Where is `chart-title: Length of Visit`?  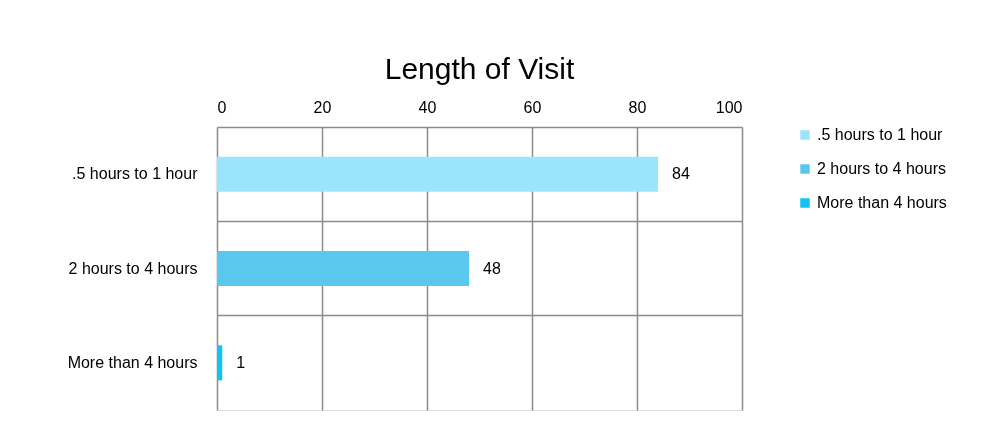 chart-title: Length of Visit is located at coordinates (479, 68).